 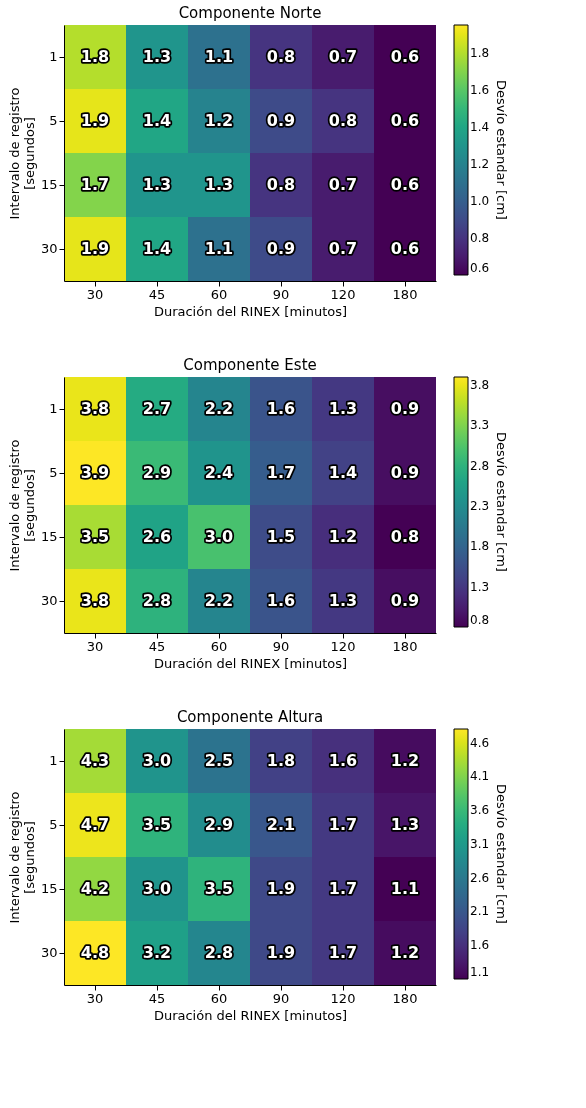 What do you see at coordinates (219, 952) in the screenshot?
I see `data-label: 2.8` at bounding box center [219, 952].